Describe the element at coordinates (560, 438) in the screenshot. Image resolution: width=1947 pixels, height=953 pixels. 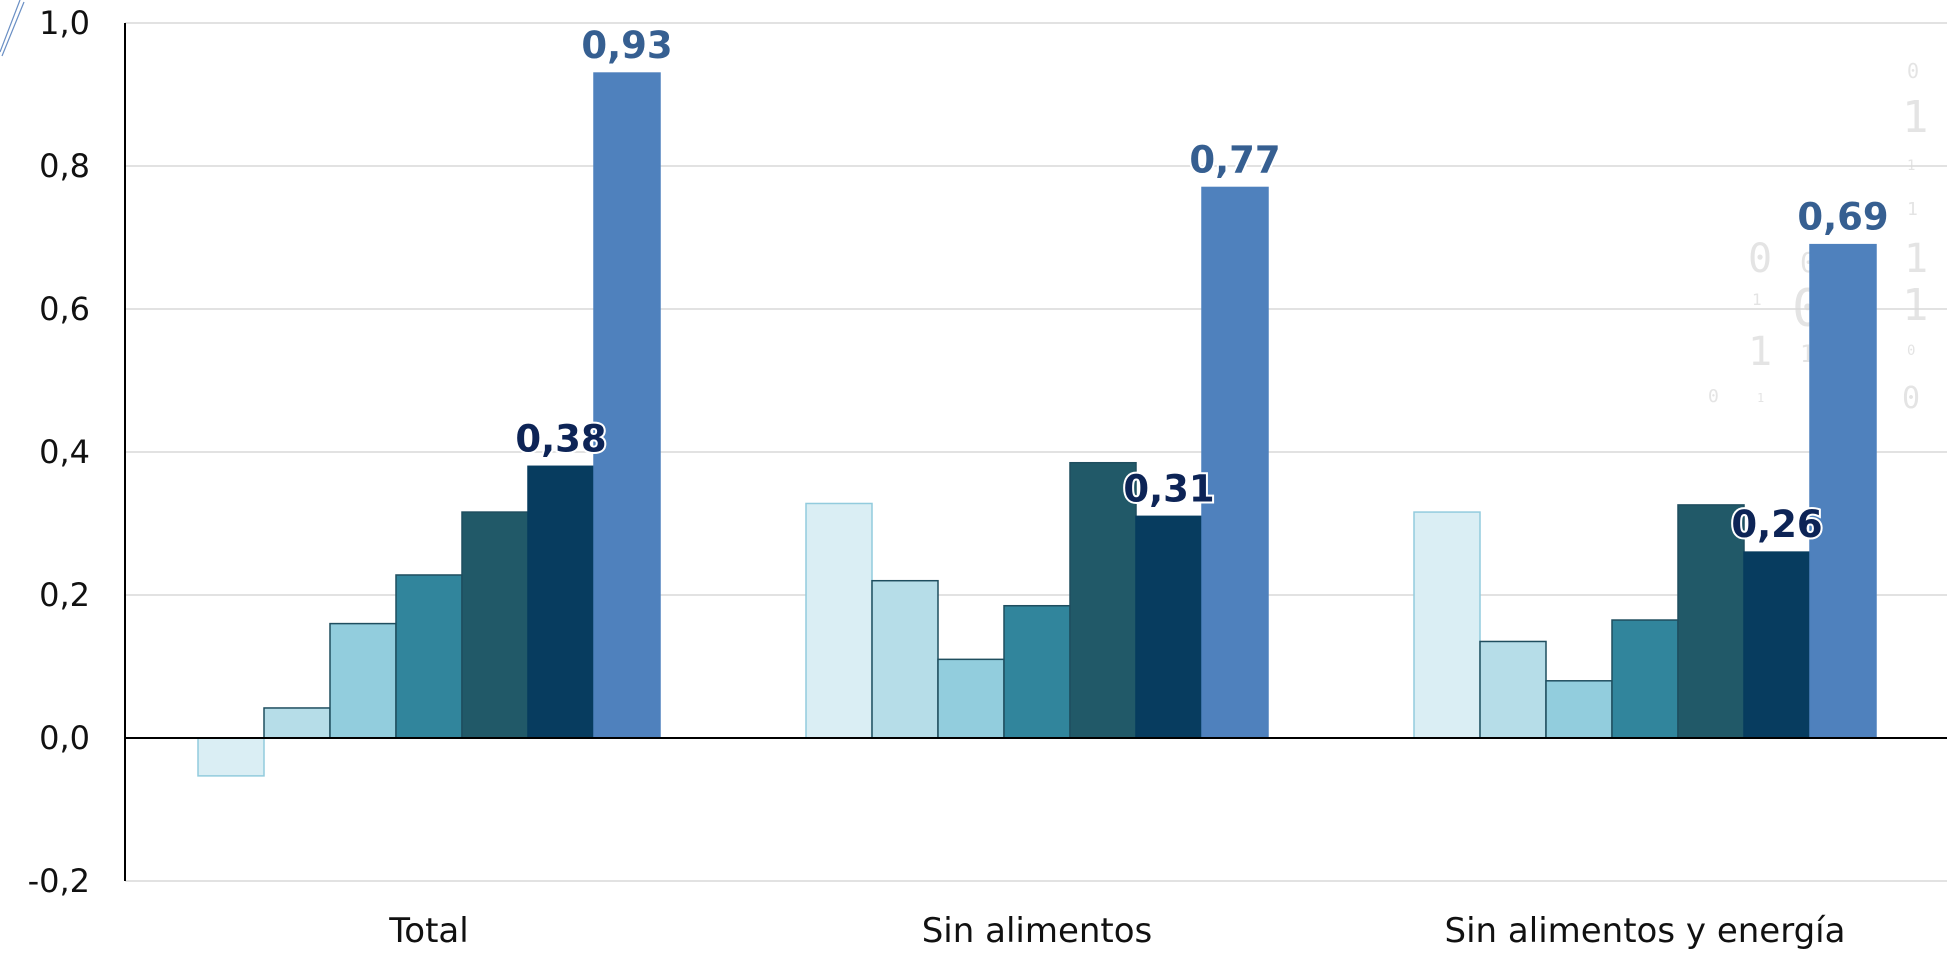
I see `data-label: 0,38` at that location.